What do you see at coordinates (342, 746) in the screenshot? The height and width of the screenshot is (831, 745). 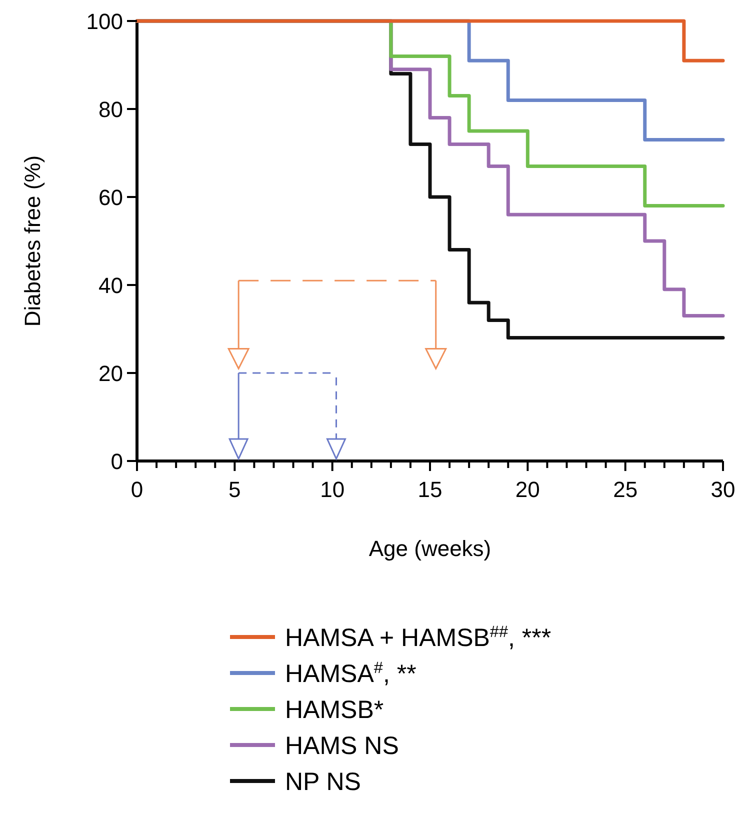 I see `legend-label: HAMS NS` at bounding box center [342, 746].